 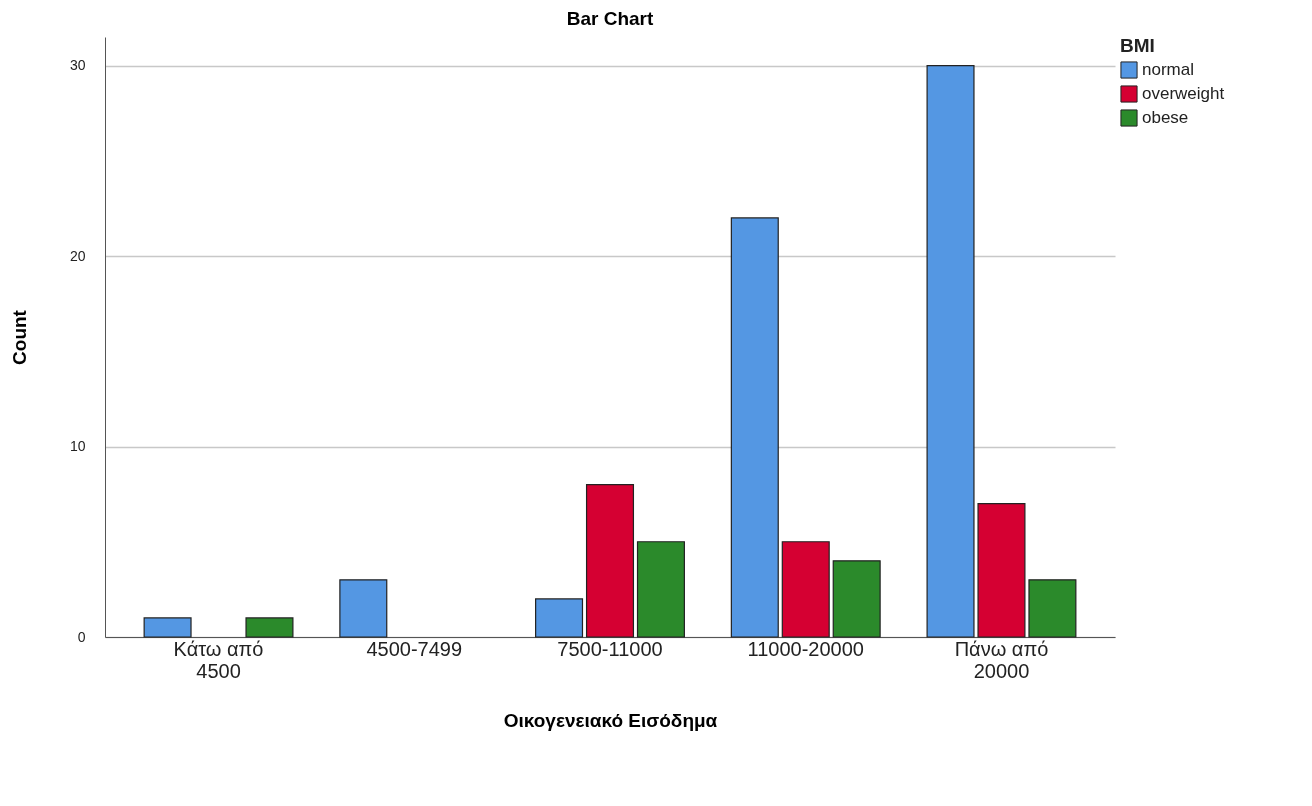 What do you see at coordinates (1183, 93) in the screenshot?
I see `legend-label: overweight` at bounding box center [1183, 93].